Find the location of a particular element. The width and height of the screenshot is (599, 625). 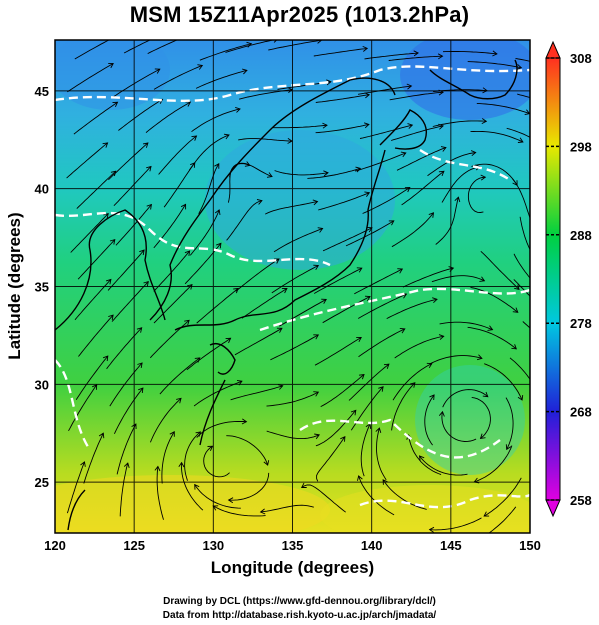

y-tick-label: 35 is located at coordinates (42, 287).